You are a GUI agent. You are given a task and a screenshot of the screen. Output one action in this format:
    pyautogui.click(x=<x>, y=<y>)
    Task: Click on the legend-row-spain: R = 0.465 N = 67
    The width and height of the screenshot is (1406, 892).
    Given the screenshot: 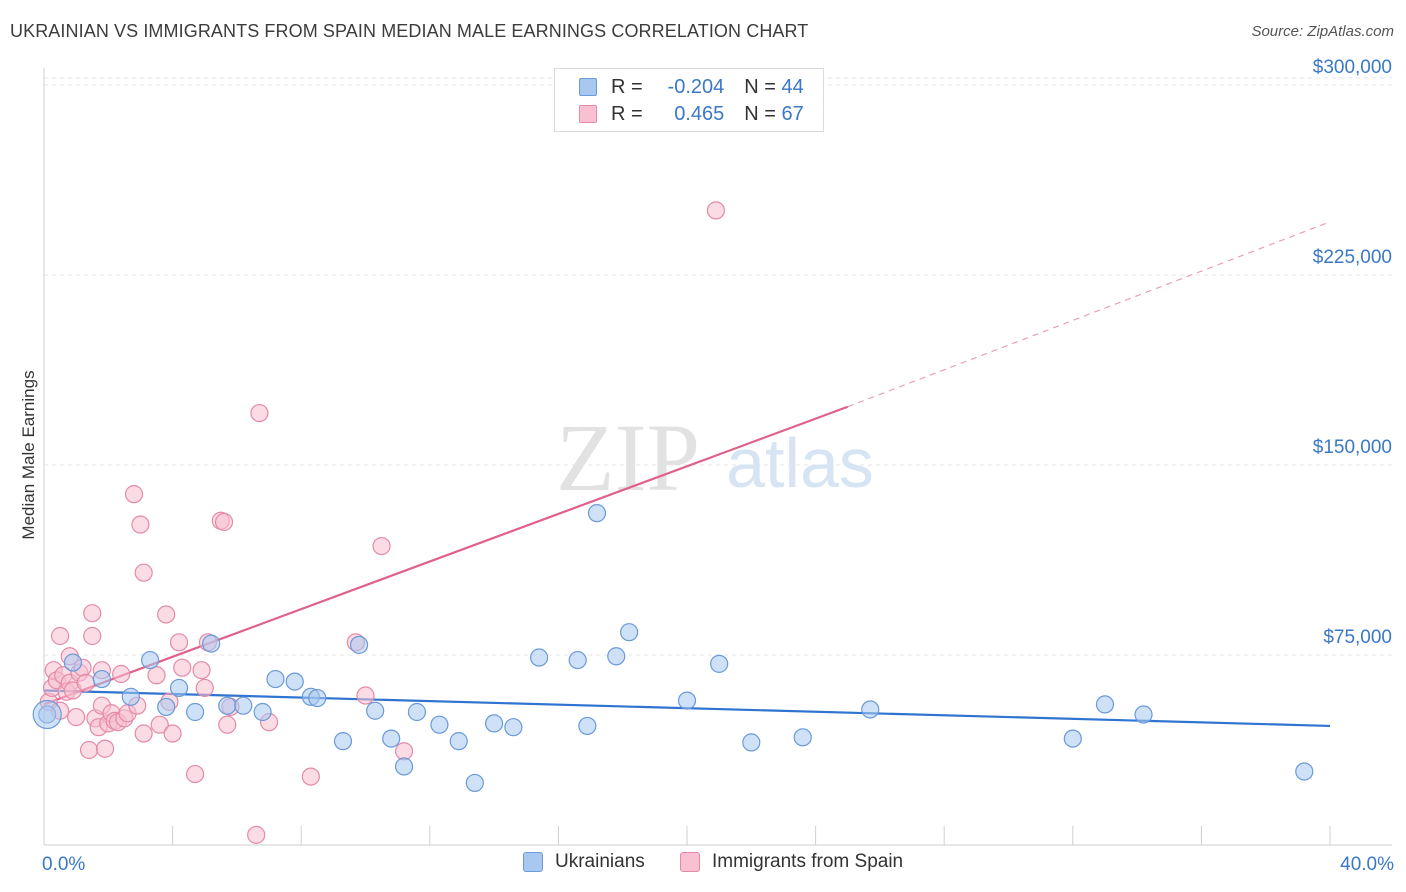 What is the action you would take?
    pyautogui.click(x=691, y=114)
    